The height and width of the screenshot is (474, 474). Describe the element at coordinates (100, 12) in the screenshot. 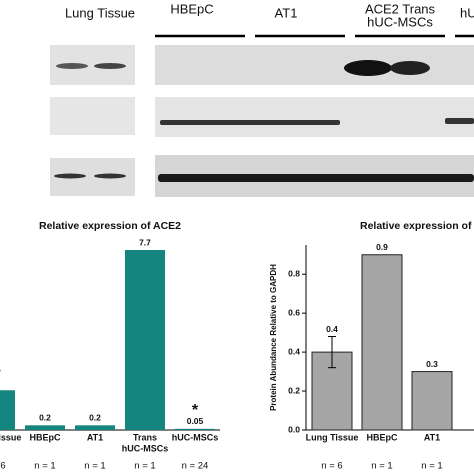

I see `blot-label: Lung Tissue` at that location.